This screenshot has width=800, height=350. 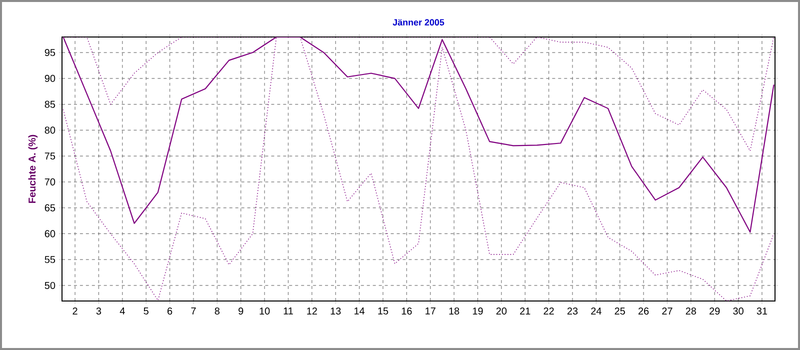 I want to click on y-tick-label: 50, so click(x=50, y=285).